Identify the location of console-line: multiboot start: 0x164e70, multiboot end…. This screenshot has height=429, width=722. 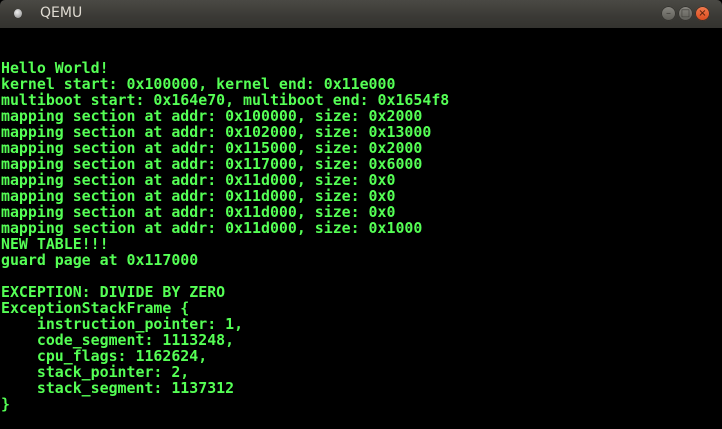
(225, 100).